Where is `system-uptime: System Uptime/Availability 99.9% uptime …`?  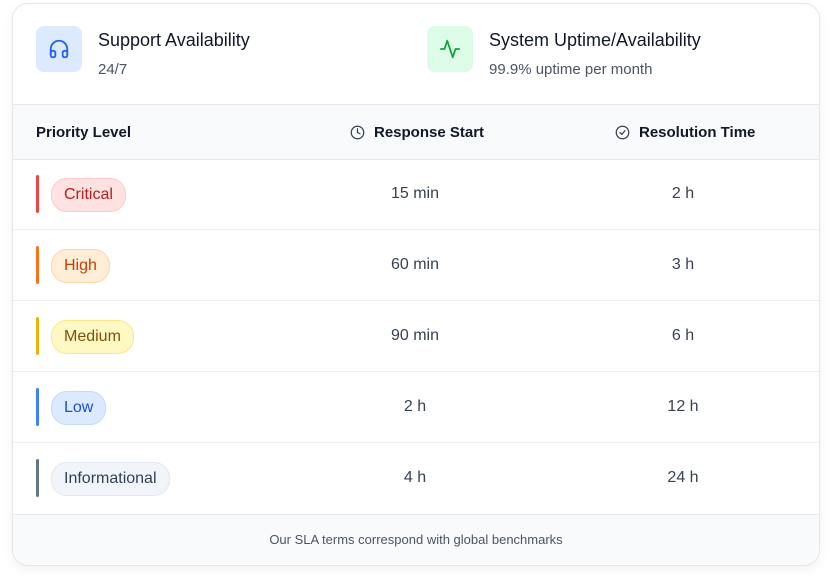
system-uptime: System Uptime/Availability 99.9% uptime … is located at coordinates (564, 52).